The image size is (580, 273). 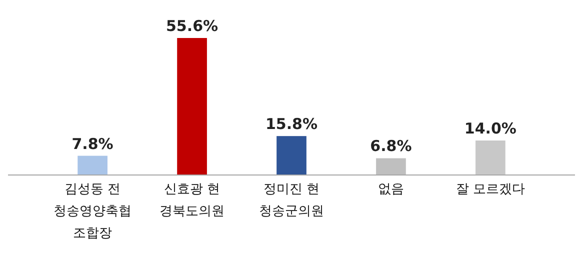 I want to click on data-label: 7.8%, so click(x=93, y=143).